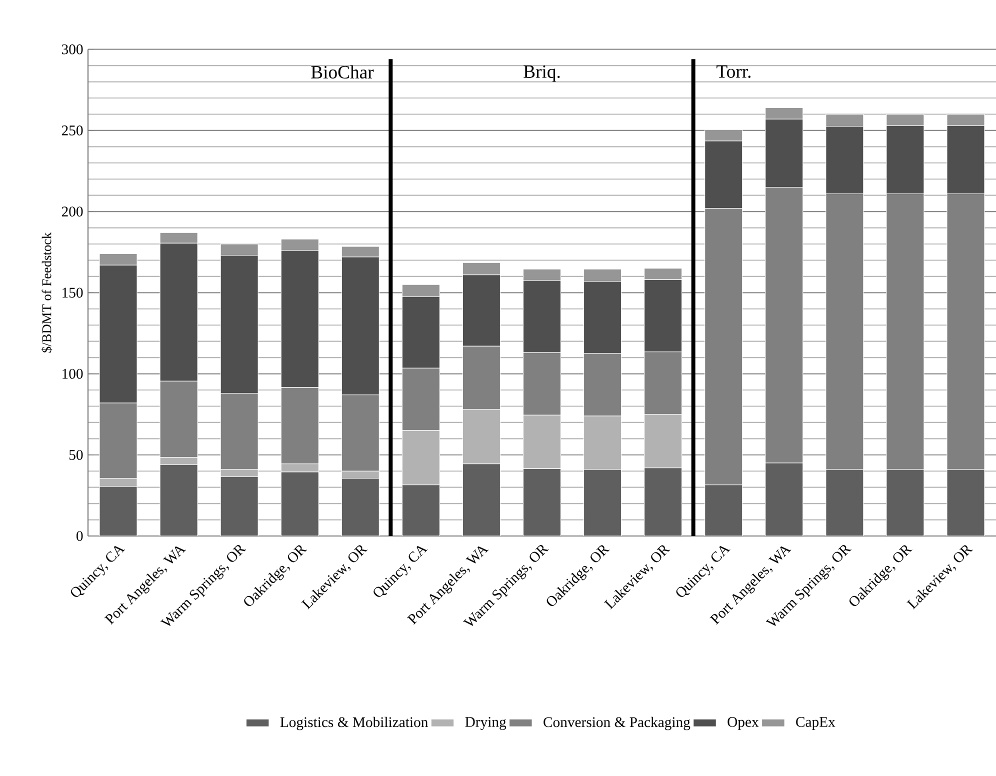 Image resolution: width=996 pixels, height=776 pixels. I want to click on annotation: Torr., so click(733, 71).